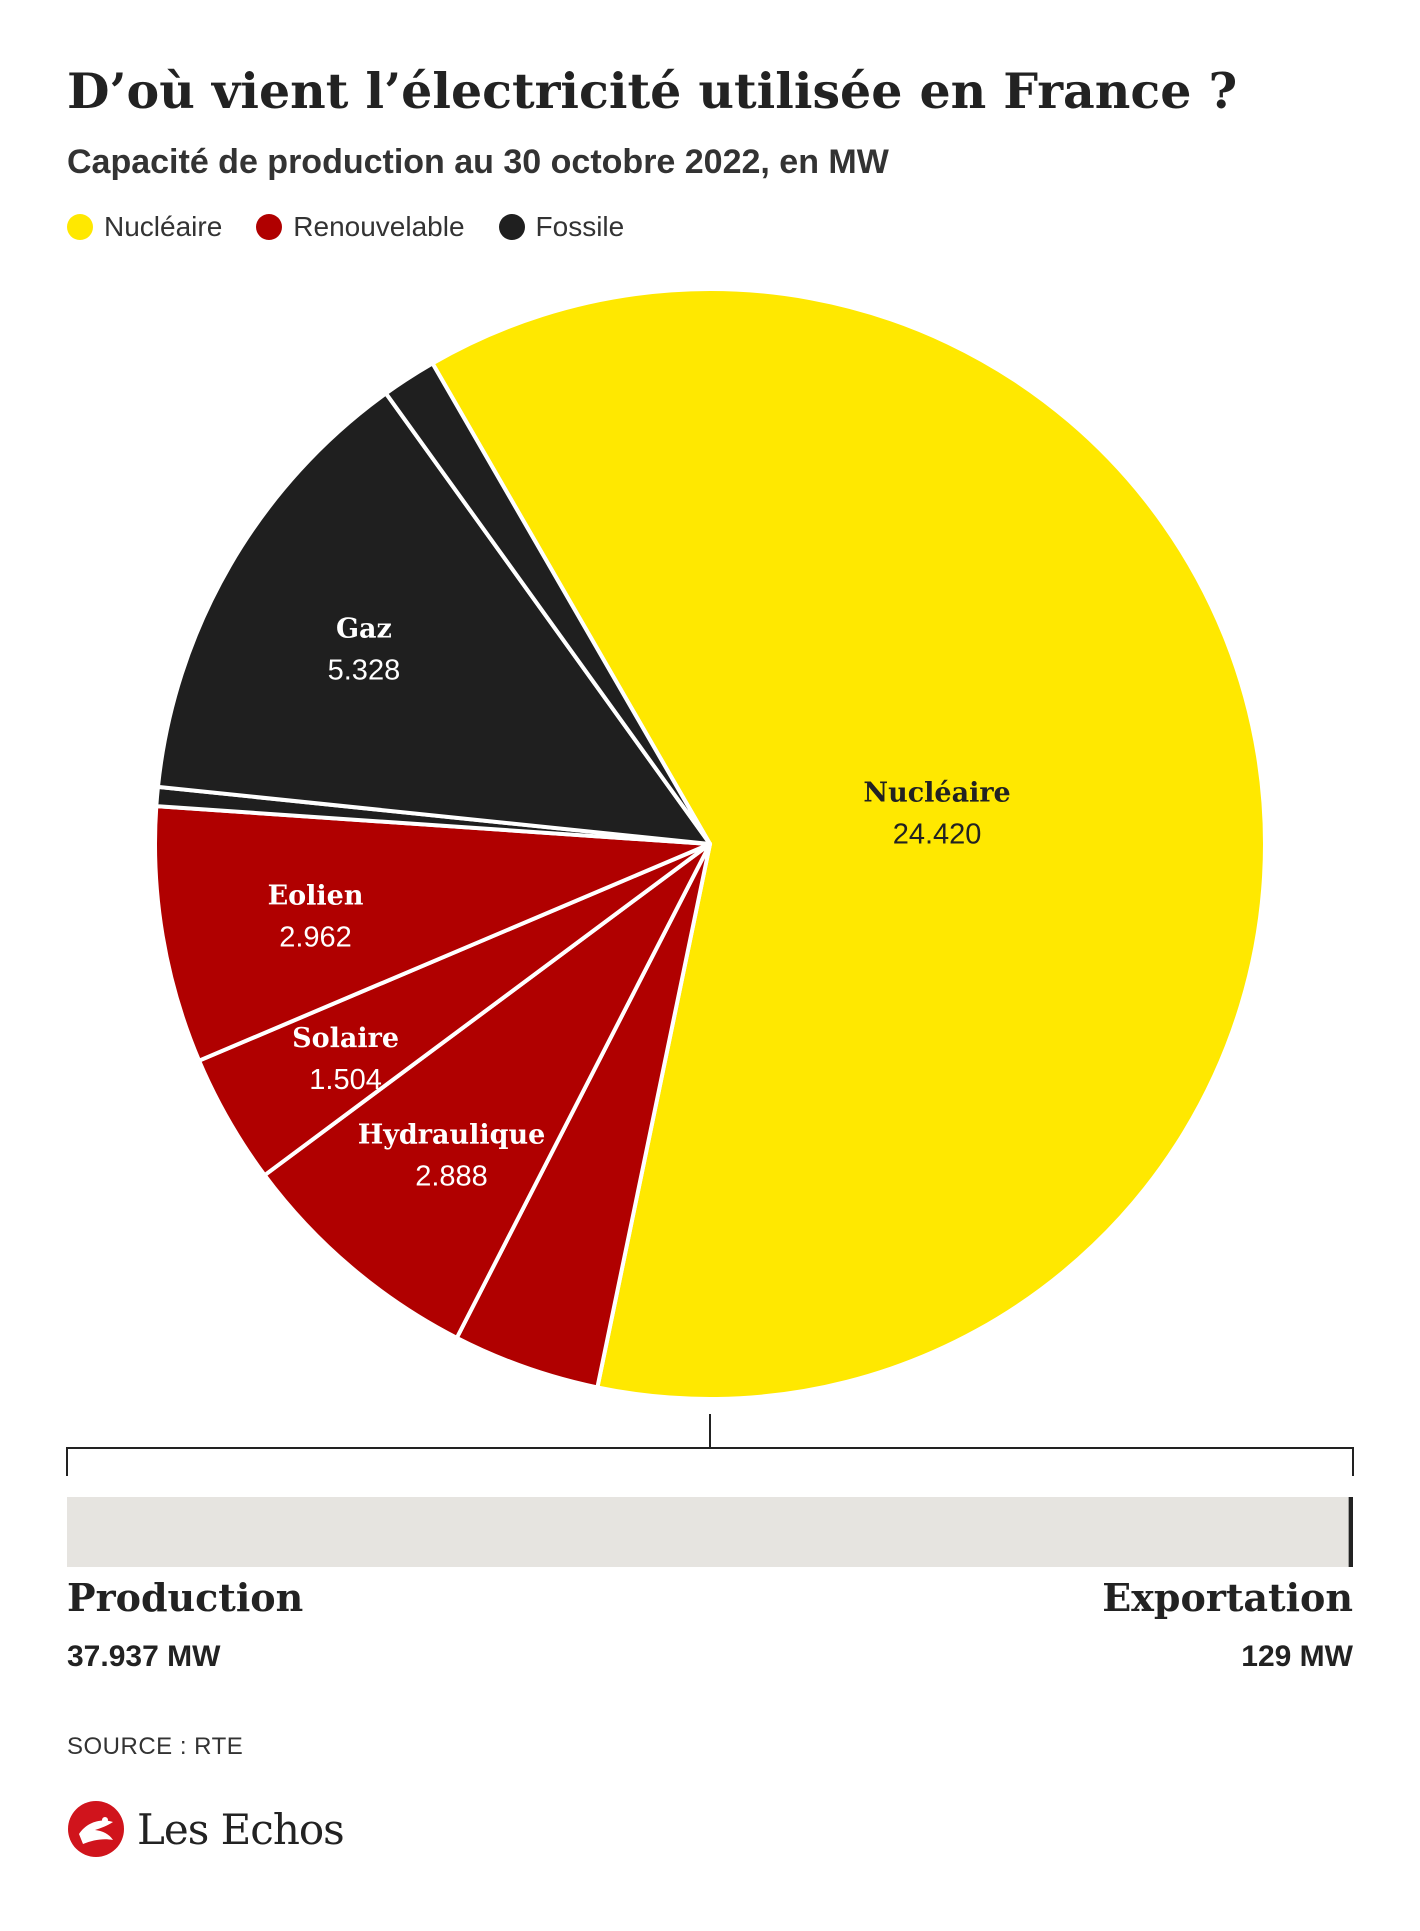  What do you see at coordinates (185, 1597) in the screenshot?
I see `production-label: Production` at bounding box center [185, 1597].